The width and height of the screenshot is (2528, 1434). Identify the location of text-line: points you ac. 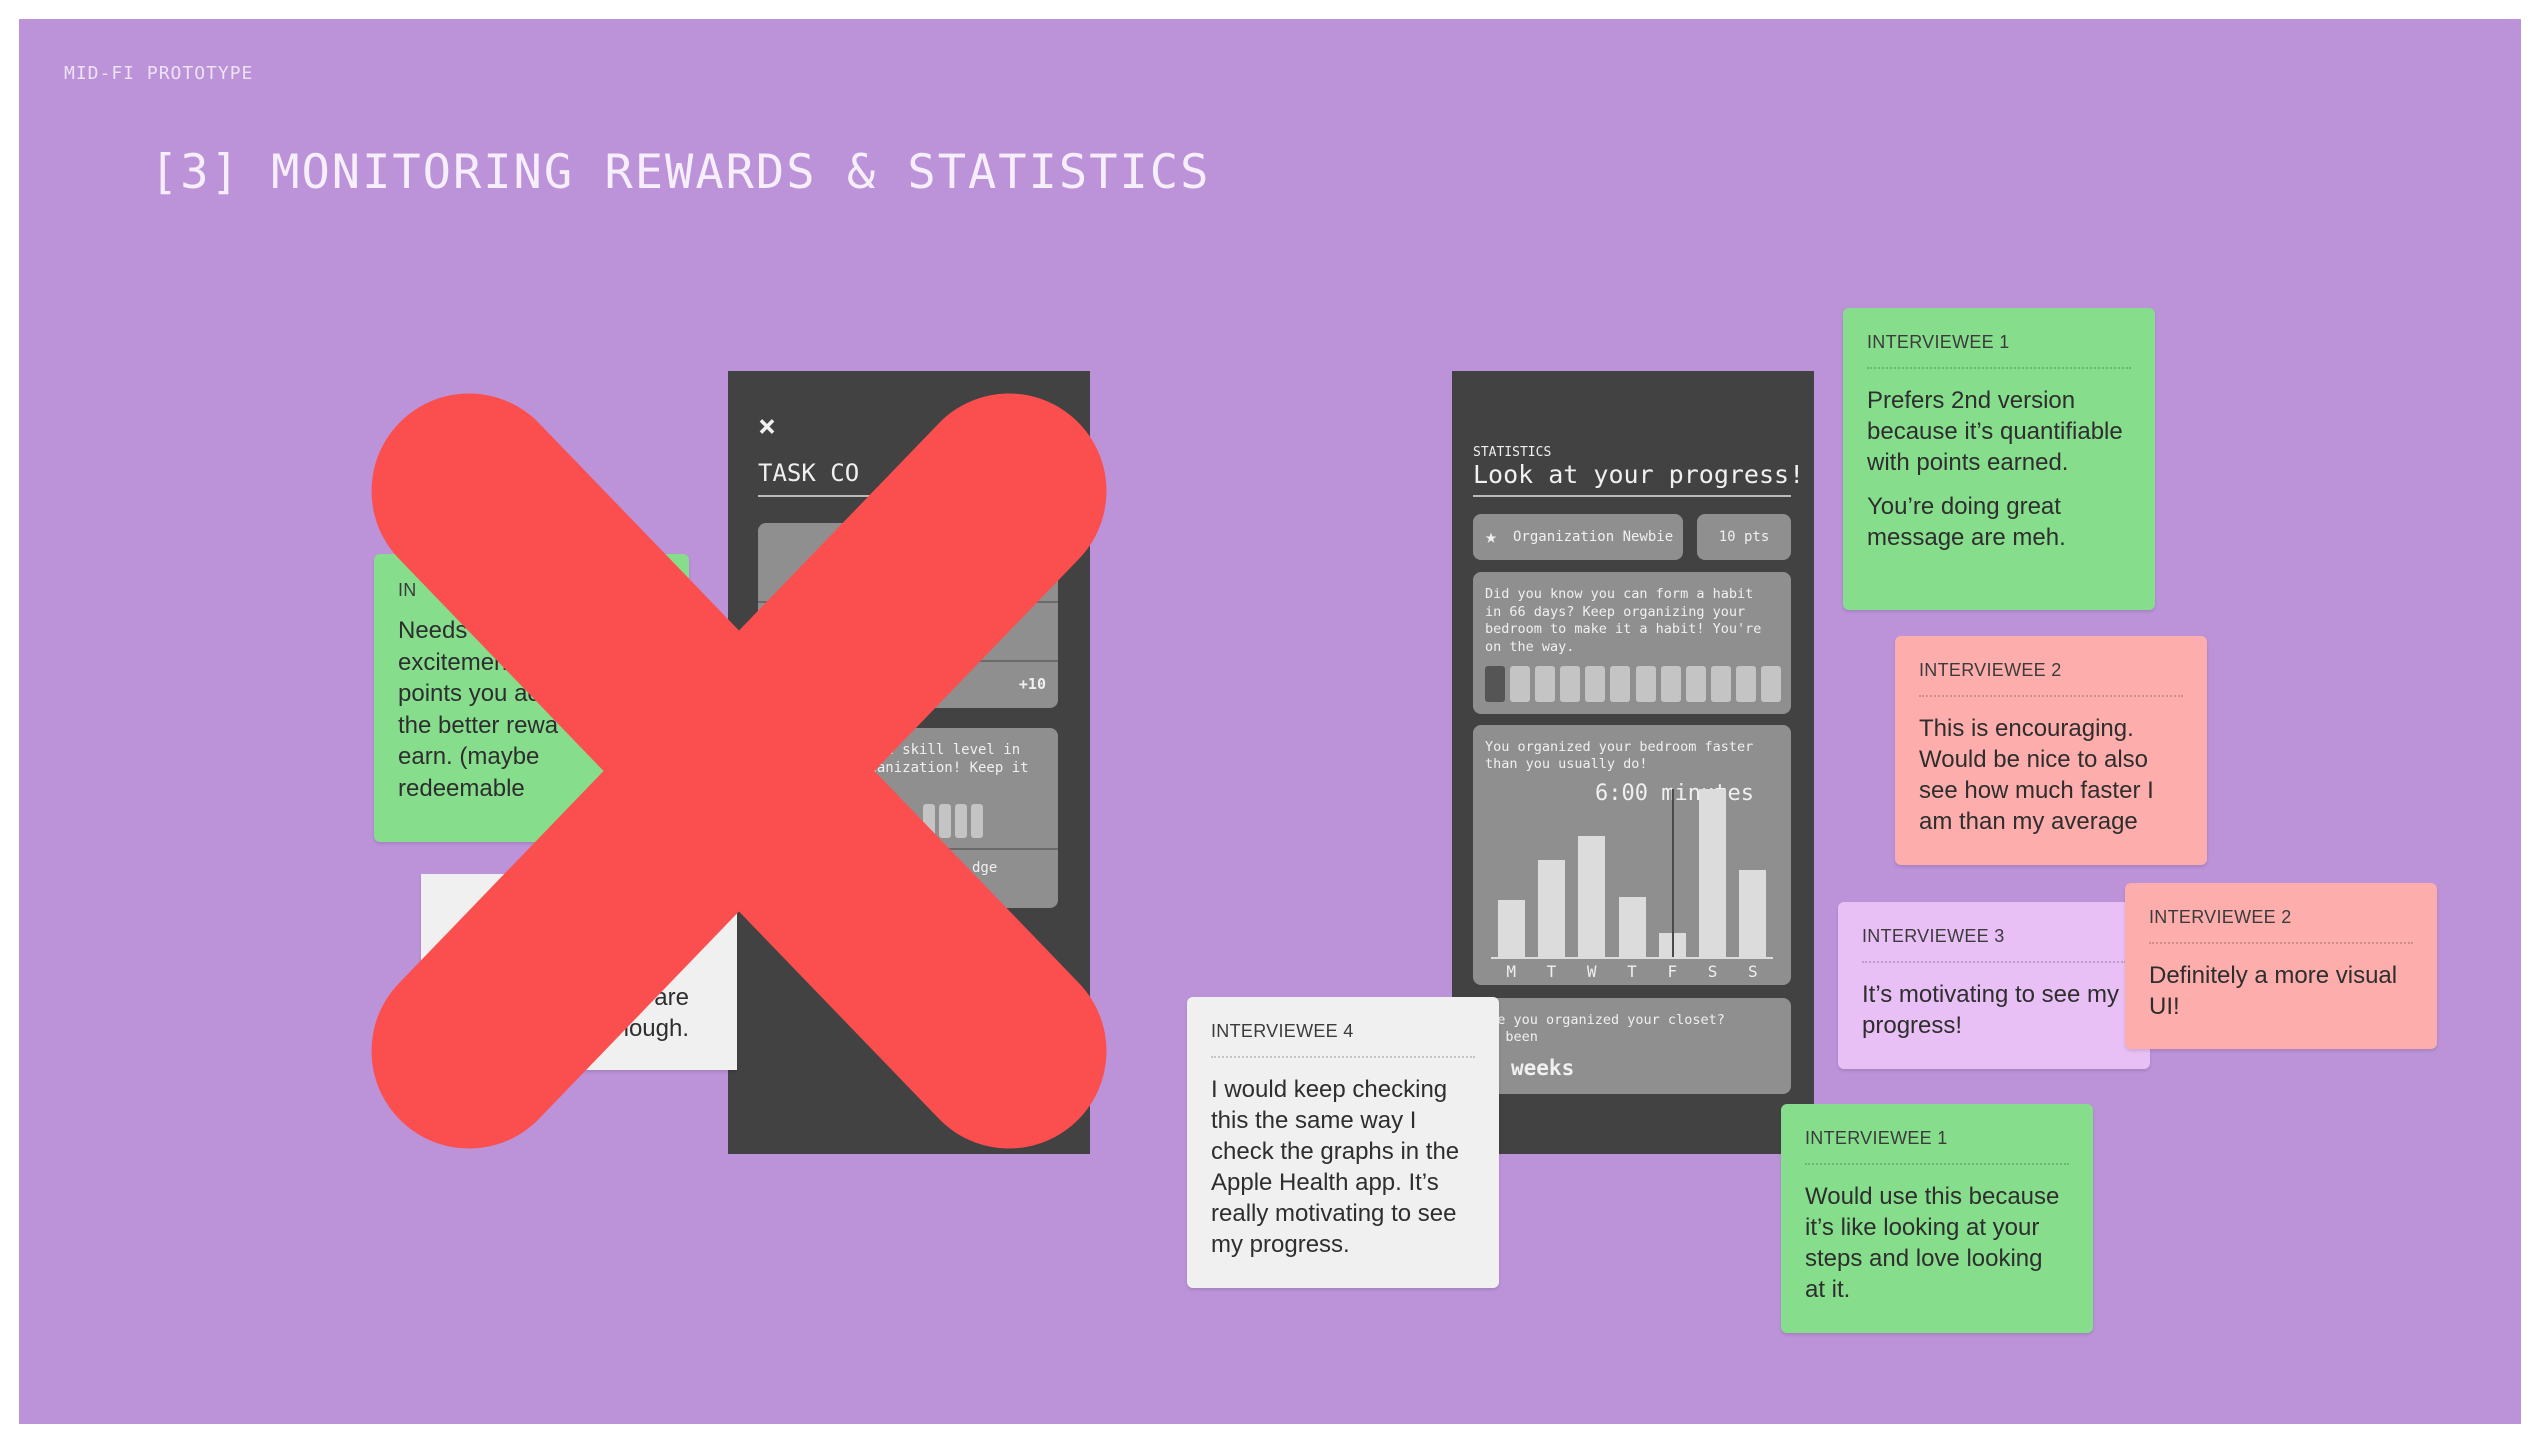
(469, 693).